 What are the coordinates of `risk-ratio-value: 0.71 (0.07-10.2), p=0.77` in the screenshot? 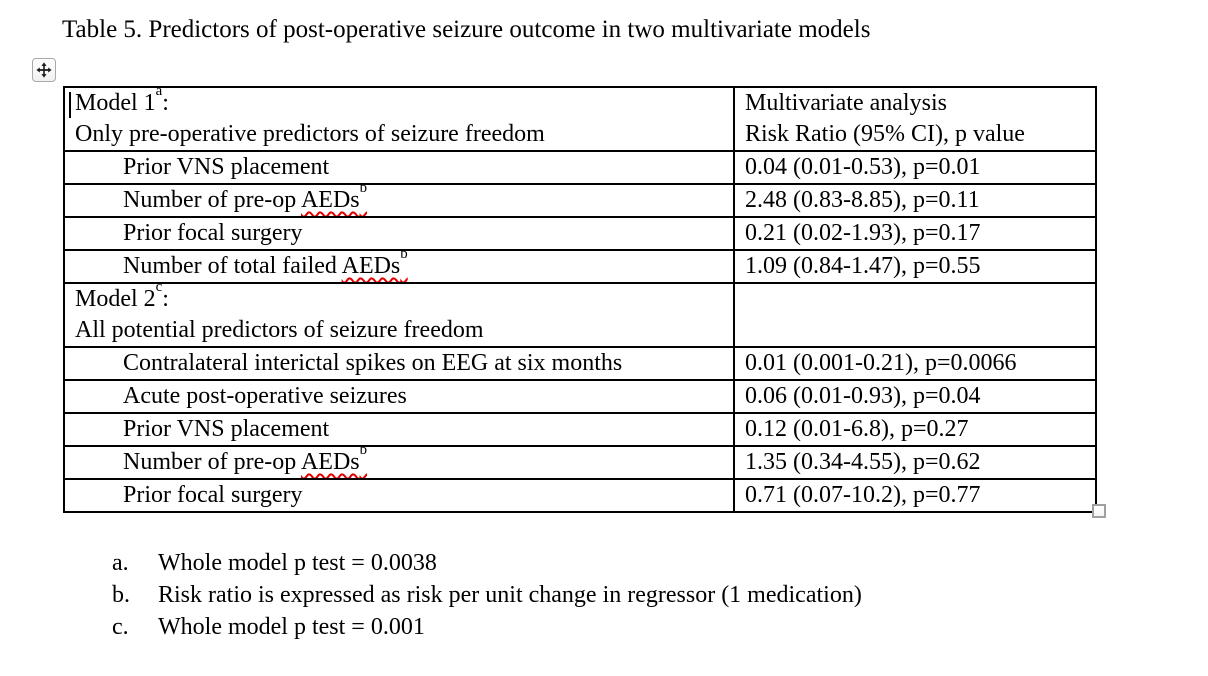 It's located at (863, 495).